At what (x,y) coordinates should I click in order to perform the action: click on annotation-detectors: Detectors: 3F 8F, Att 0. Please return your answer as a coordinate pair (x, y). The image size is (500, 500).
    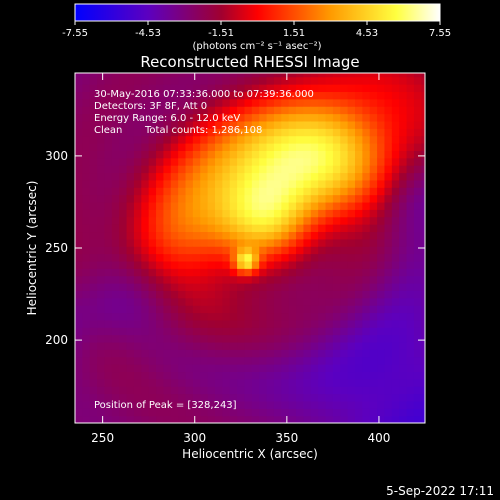
    Looking at the image, I should click on (150, 106).